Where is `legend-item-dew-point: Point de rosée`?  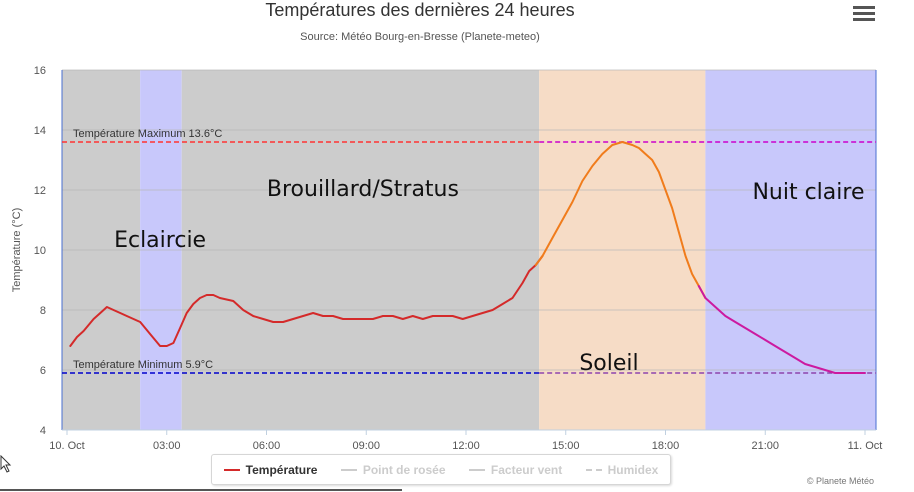 legend-item-dew-point: Point de rosée is located at coordinates (393, 469).